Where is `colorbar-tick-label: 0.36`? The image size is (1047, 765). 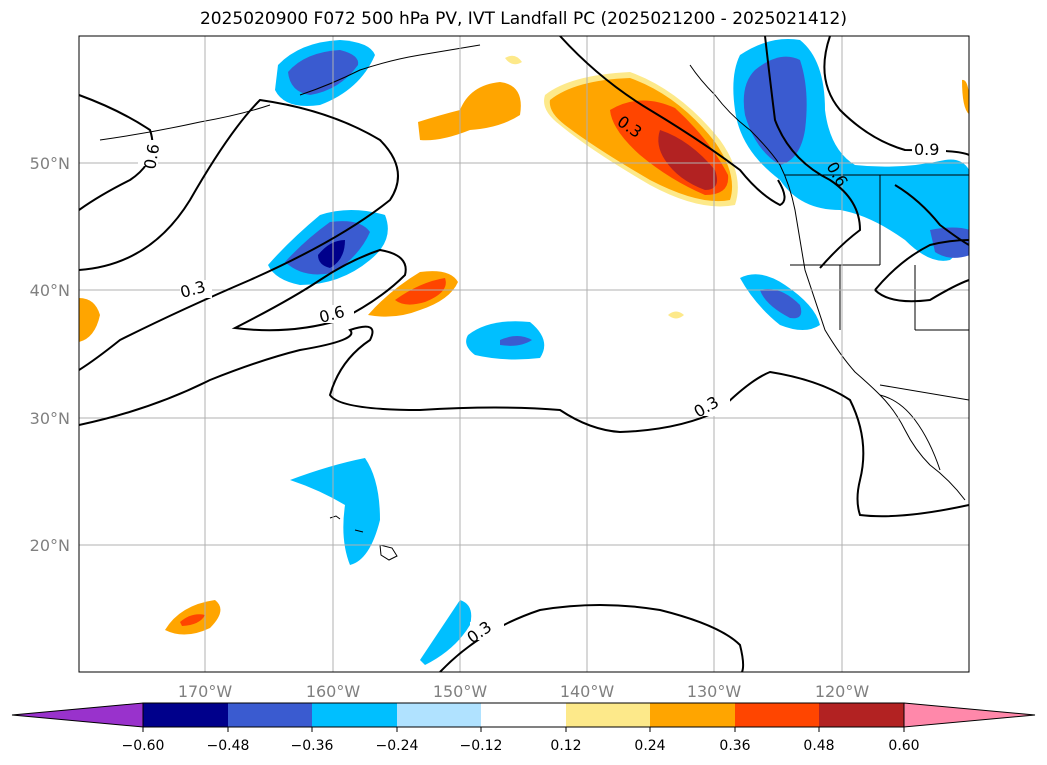 colorbar-tick-label: 0.36 is located at coordinates (734, 746).